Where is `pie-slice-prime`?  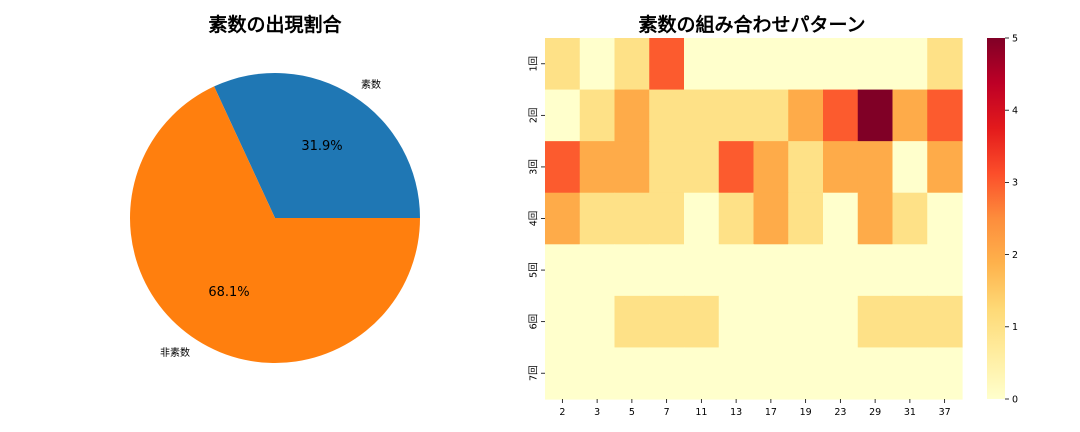 pie-slice-prime is located at coordinates (317, 145).